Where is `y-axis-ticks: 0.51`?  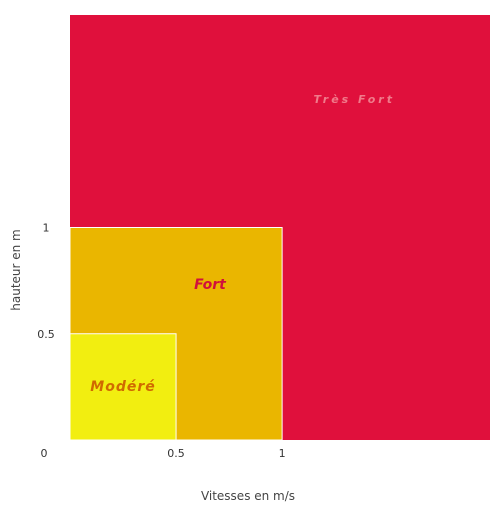 y-axis-ticks: 0.51 is located at coordinates (46, 281).